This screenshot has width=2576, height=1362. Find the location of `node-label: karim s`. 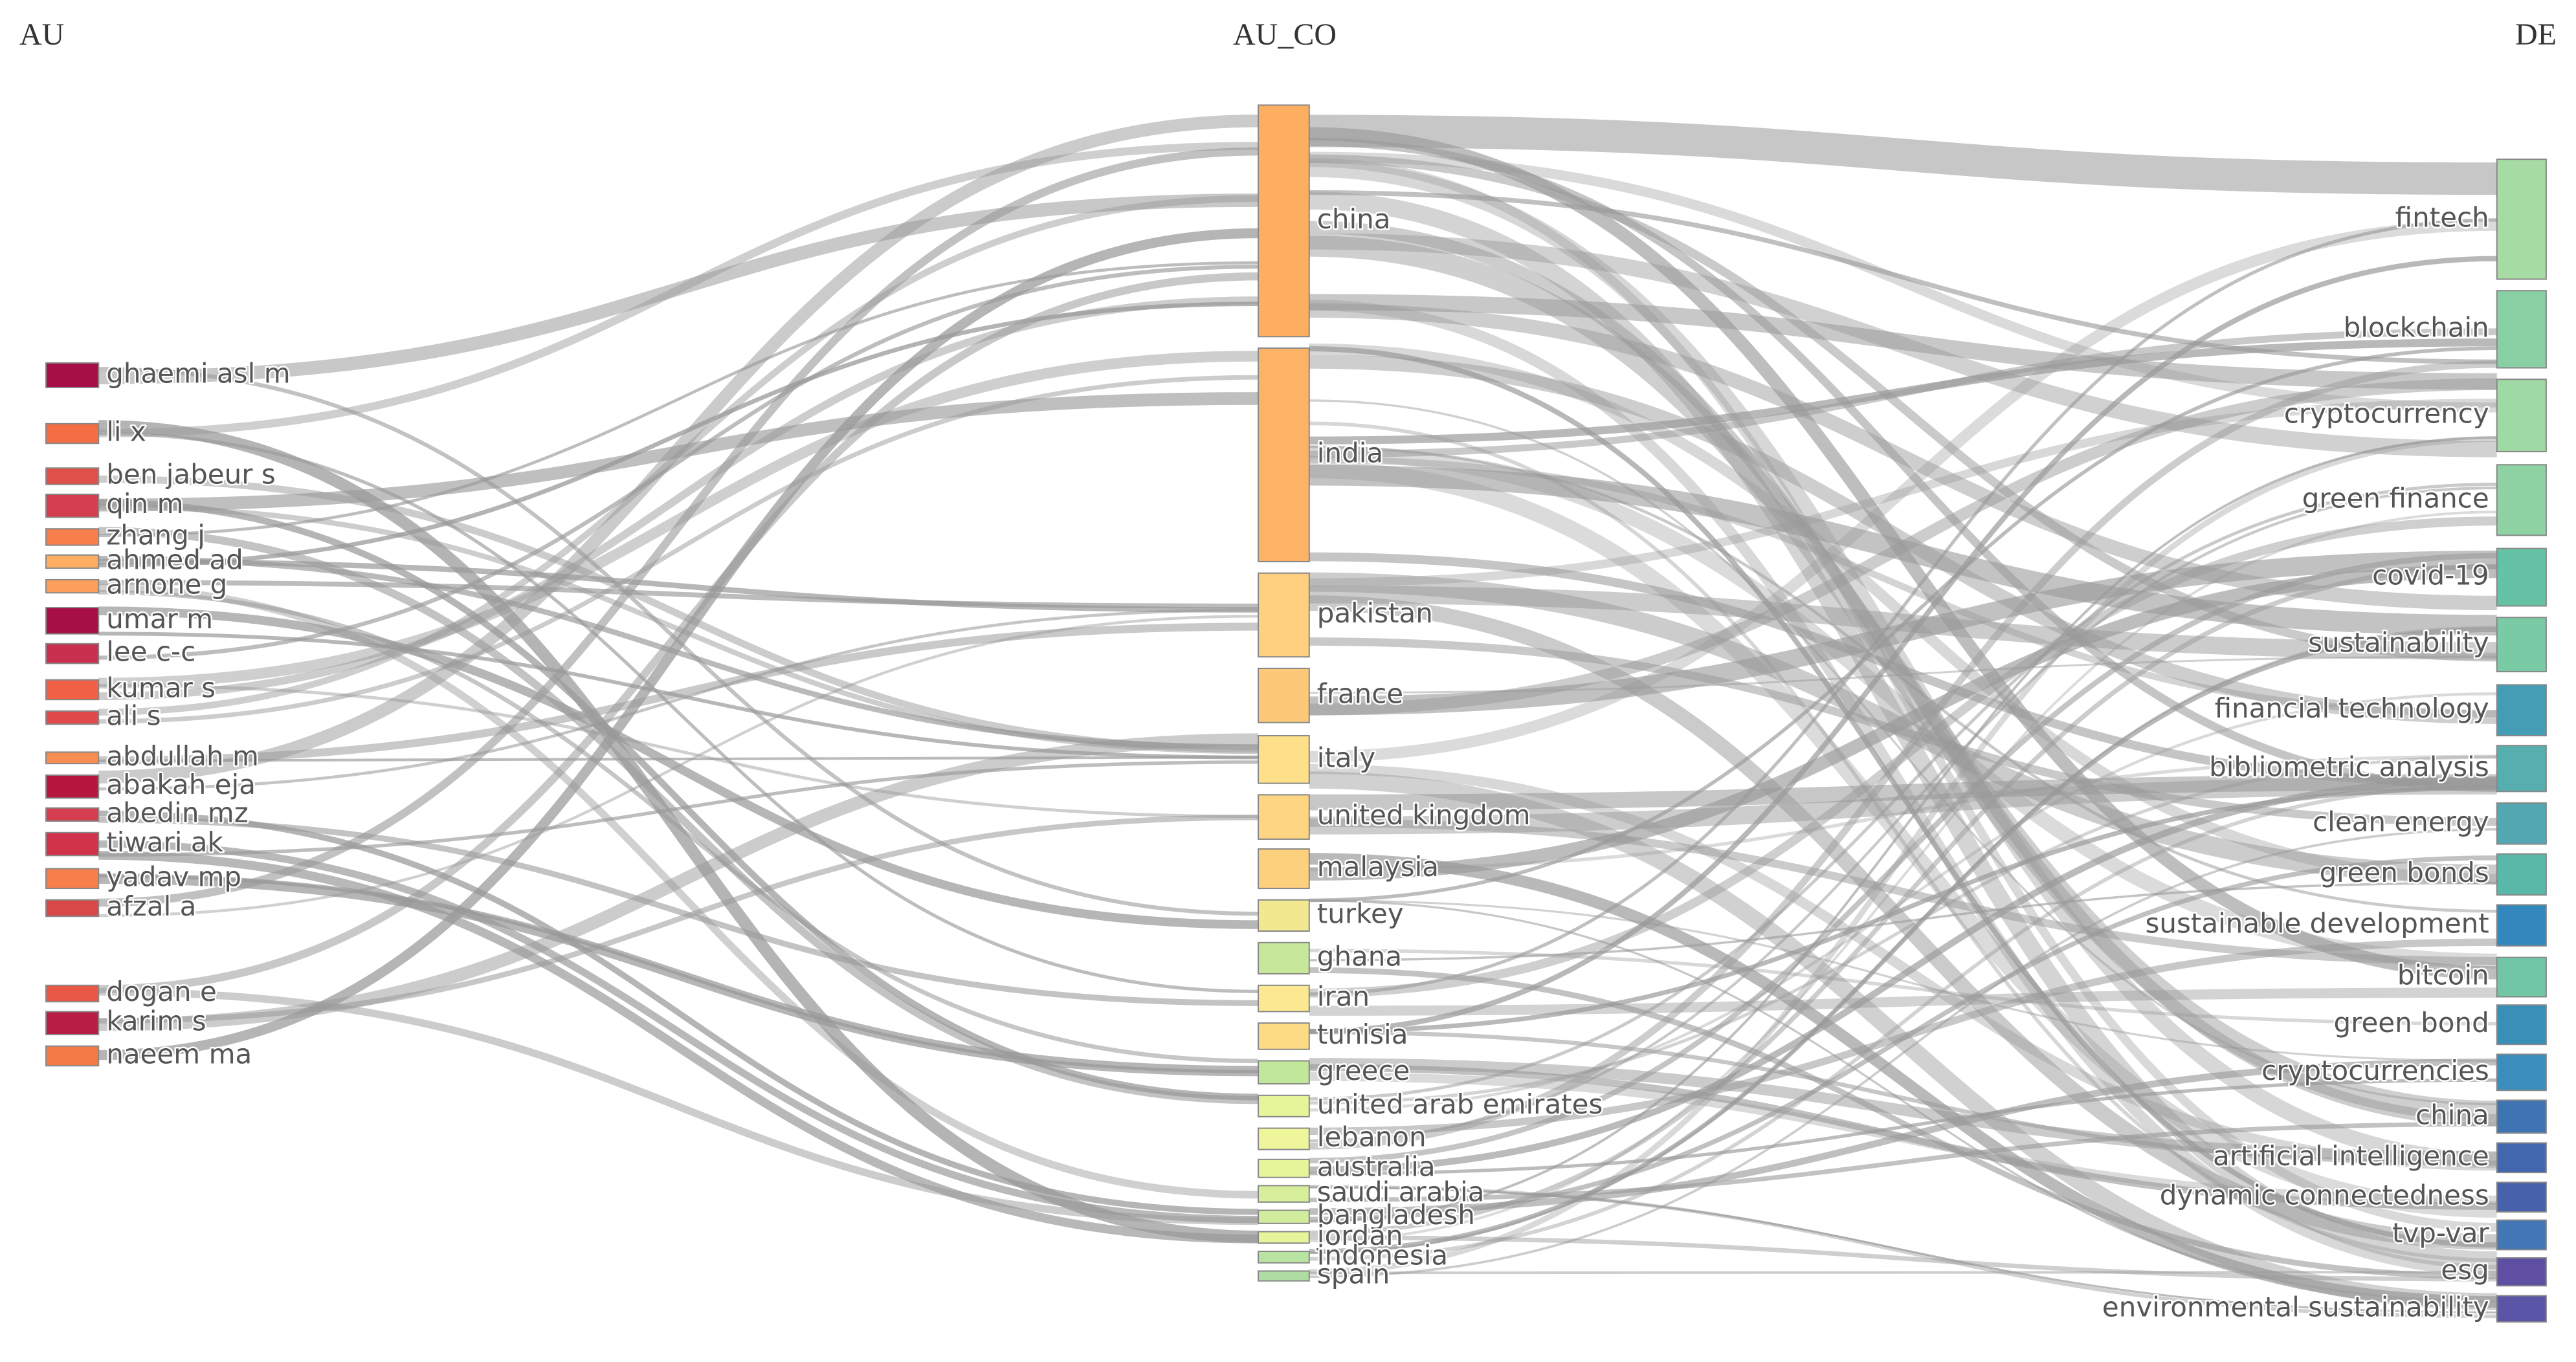

node-label: karim s is located at coordinates (156, 1021).